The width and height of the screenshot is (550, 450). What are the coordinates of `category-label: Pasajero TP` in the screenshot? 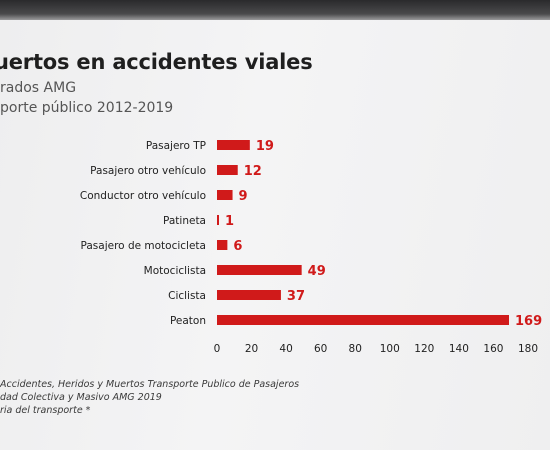 It's located at (176, 146).